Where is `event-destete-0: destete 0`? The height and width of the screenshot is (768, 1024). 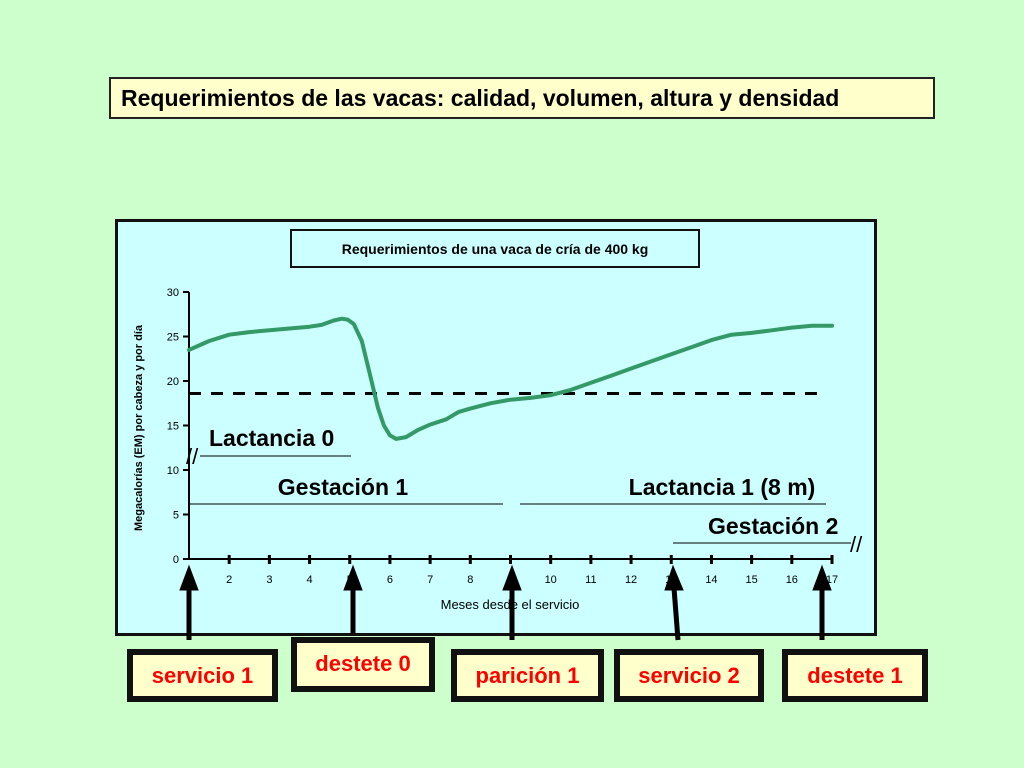 event-destete-0: destete 0 is located at coordinates (363, 664).